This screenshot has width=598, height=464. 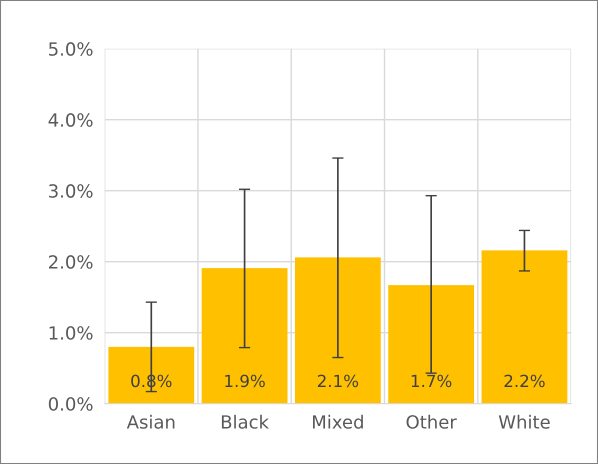 I want to click on x-tick-label: White, so click(x=524, y=421).